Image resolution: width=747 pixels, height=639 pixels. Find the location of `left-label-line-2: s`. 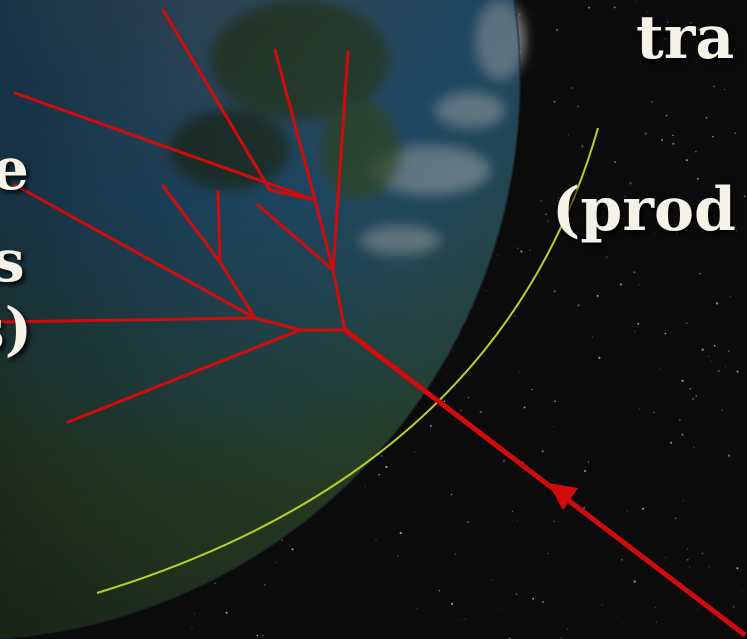

left-label-line-2: s is located at coordinates (12, 261).